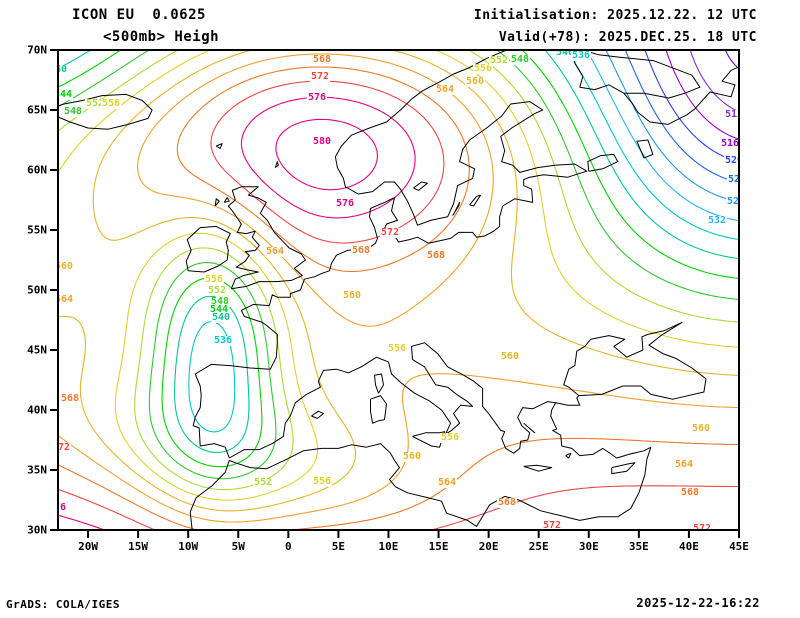 This screenshot has width=800, height=618. Describe the element at coordinates (37, 110) in the screenshot. I see `lat-tick-label: 65N` at that location.